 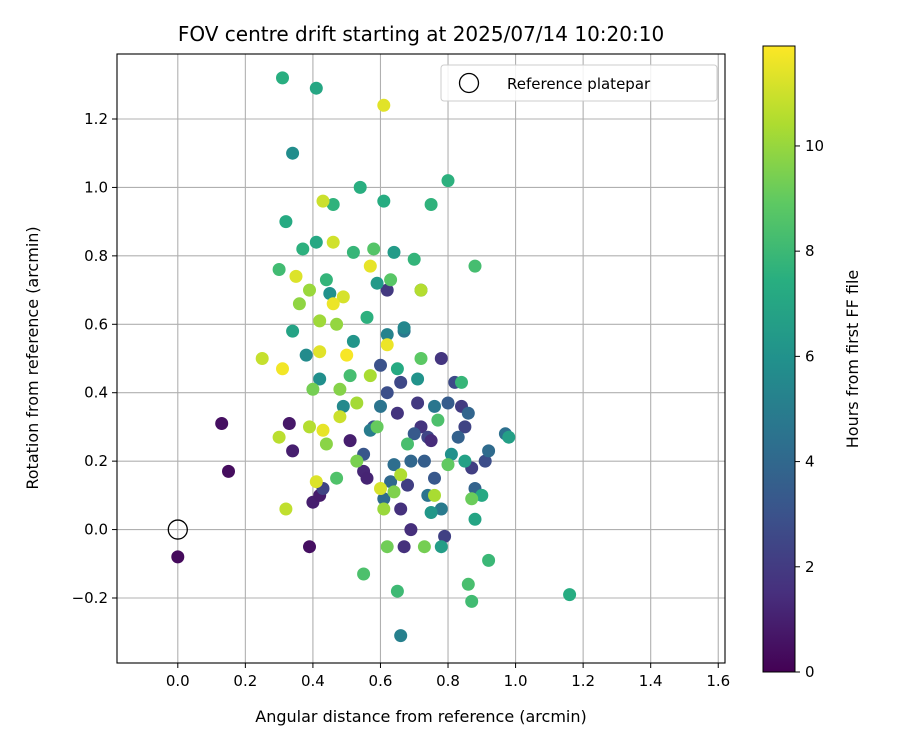 What do you see at coordinates (469, 83) in the screenshot?
I see `legend-marker-open-circle` at bounding box center [469, 83].